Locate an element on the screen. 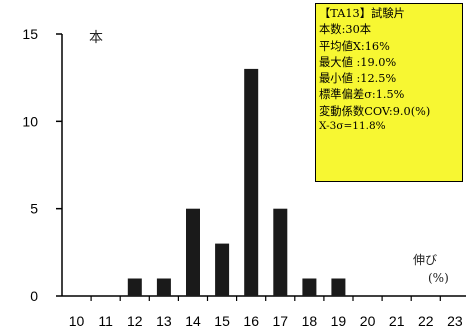 This screenshot has width=471, height=328. x-axis-label-line1: 伸び is located at coordinates (425, 260).